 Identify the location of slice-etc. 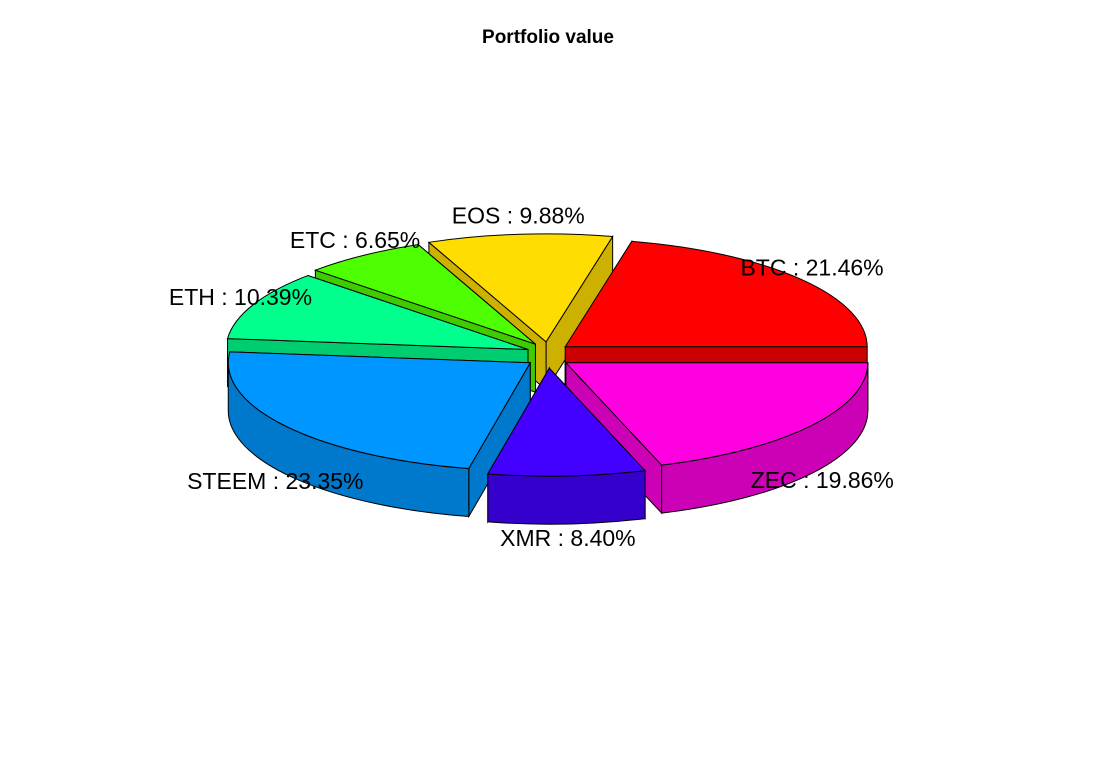
(424, 294).